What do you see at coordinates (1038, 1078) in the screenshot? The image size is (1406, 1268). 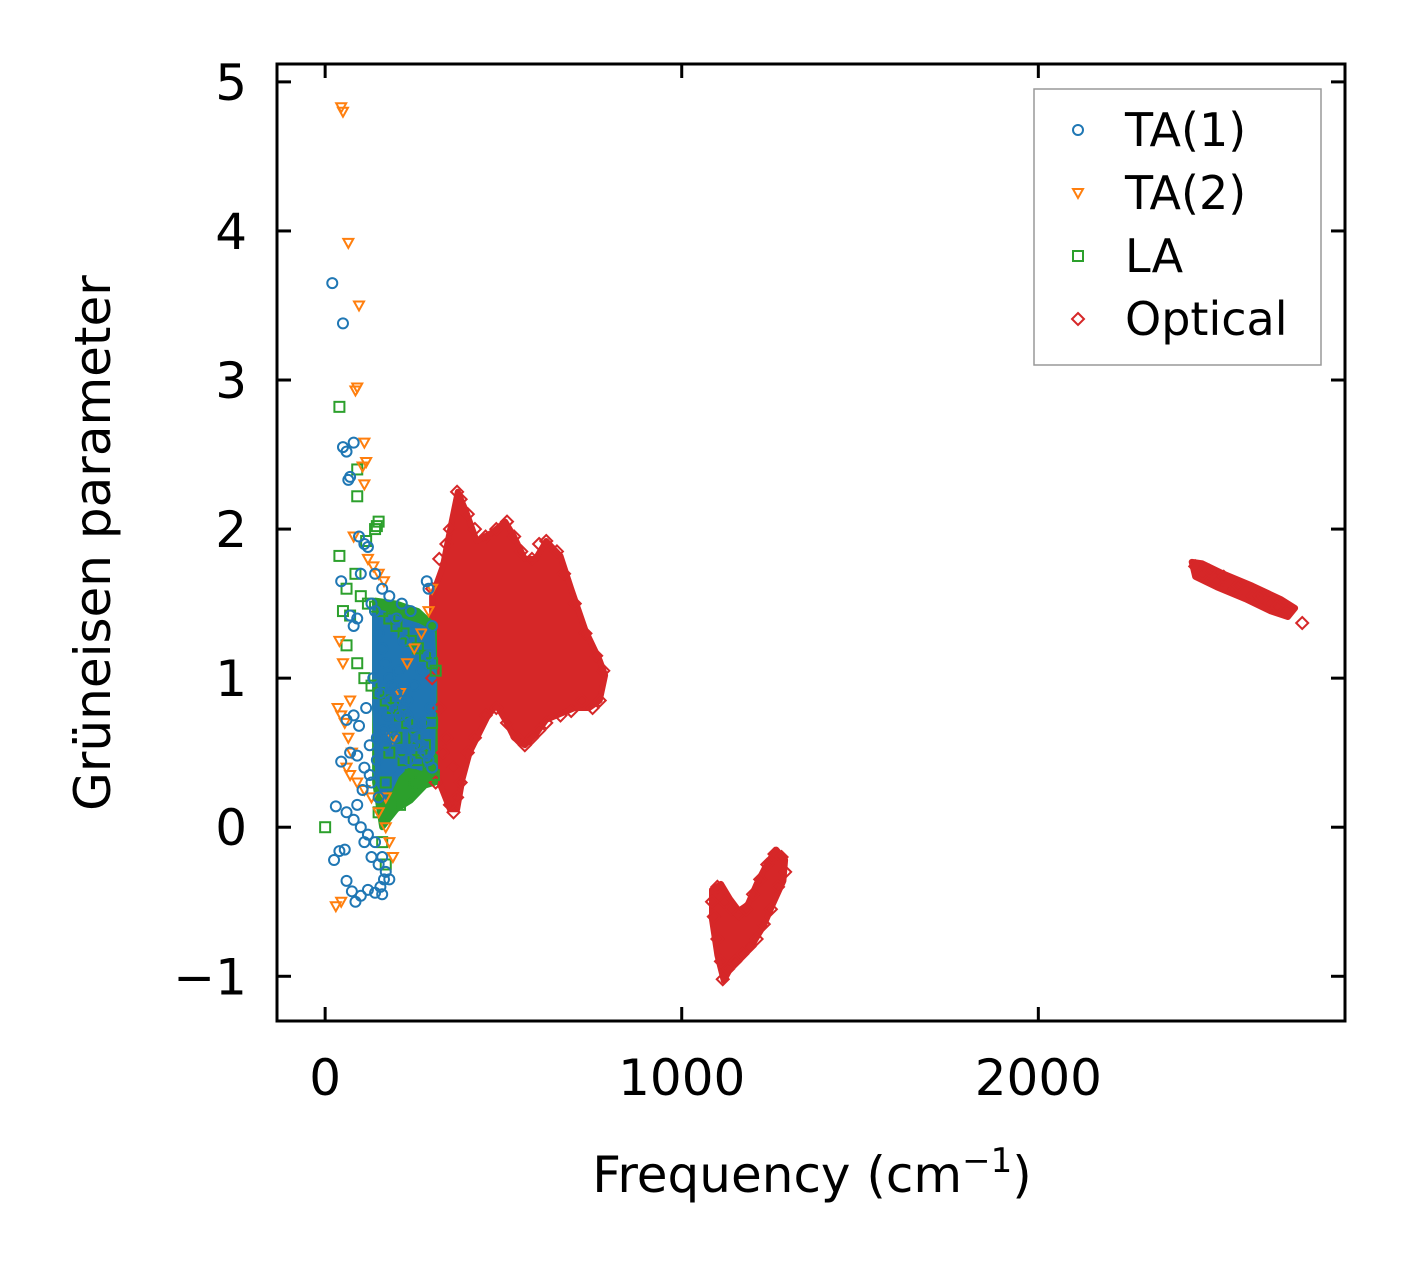 I see `x-tick-label: 2000` at bounding box center [1038, 1078].